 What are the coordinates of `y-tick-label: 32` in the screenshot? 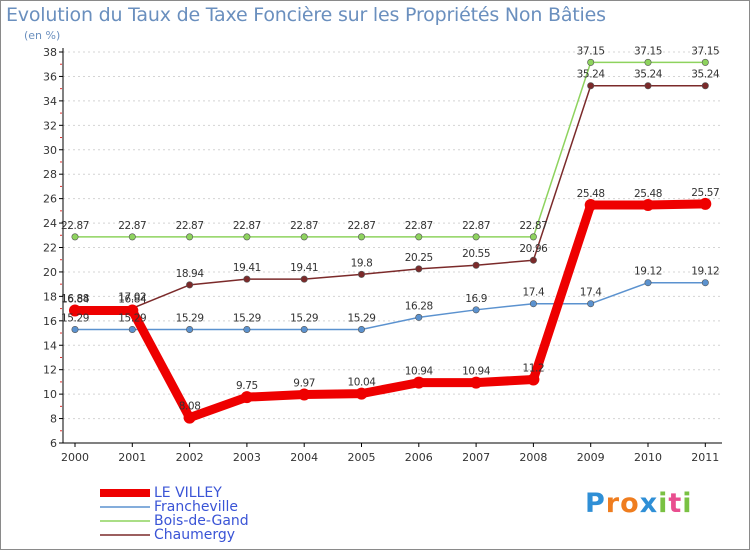 It's located at (50, 125).